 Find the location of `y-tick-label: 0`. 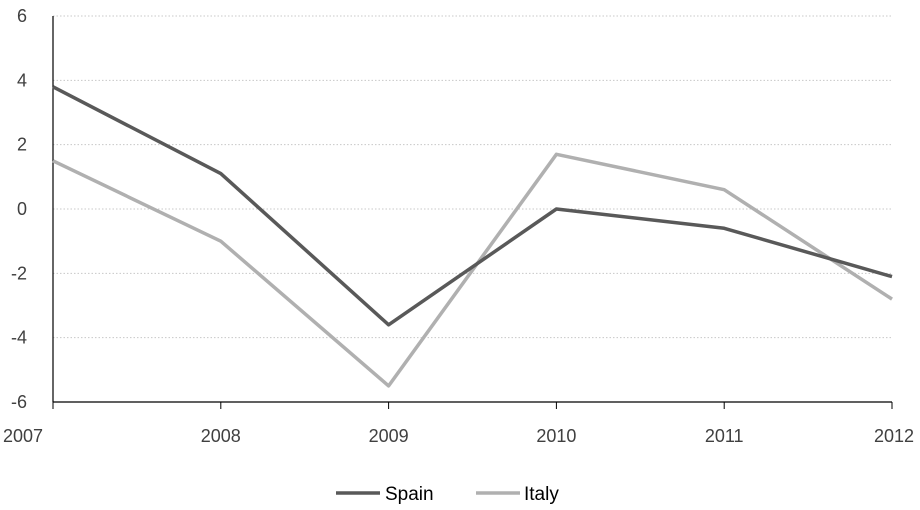

y-tick-label: 0 is located at coordinates (22, 209).